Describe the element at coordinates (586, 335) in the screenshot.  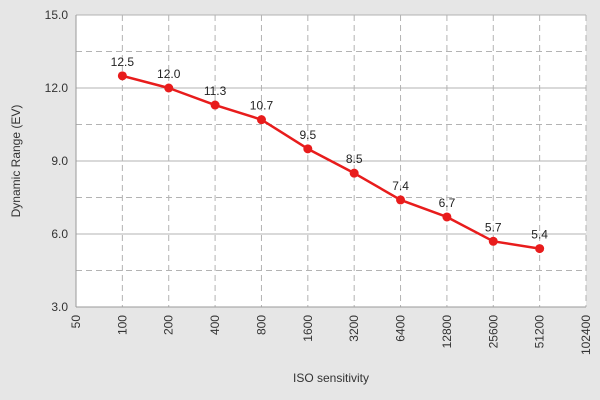
I see `x-tick-label: 102400` at that location.